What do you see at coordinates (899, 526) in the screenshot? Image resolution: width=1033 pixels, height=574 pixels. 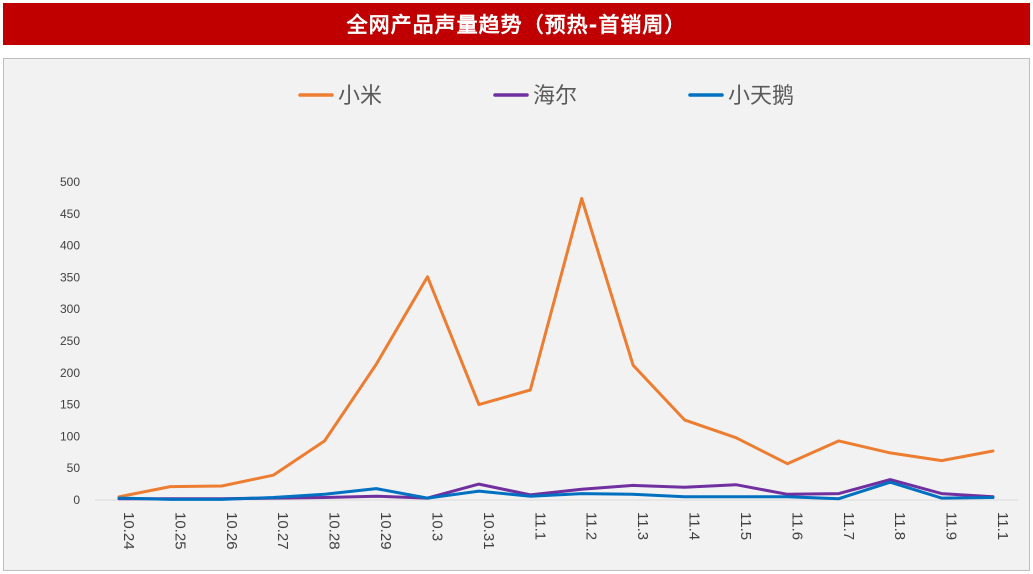 I see `x-tick-label: 11.8` at bounding box center [899, 526].